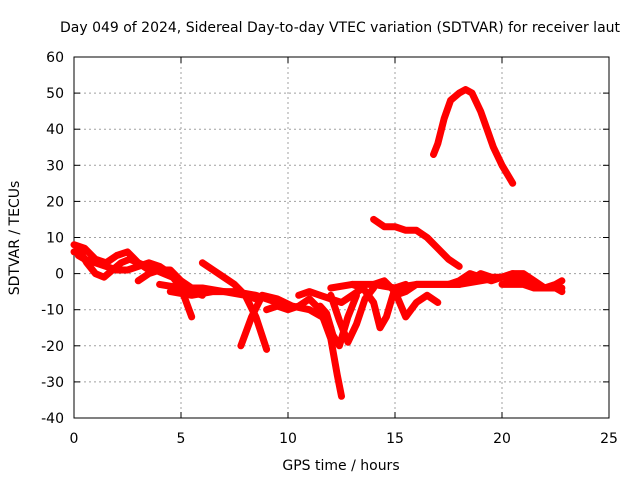 This screenshot has height=480, width=640. What do you see at coordinates (55, 166) in the screenshot?
I see `y-tick-label: 30` at bounding box center [55, 166].